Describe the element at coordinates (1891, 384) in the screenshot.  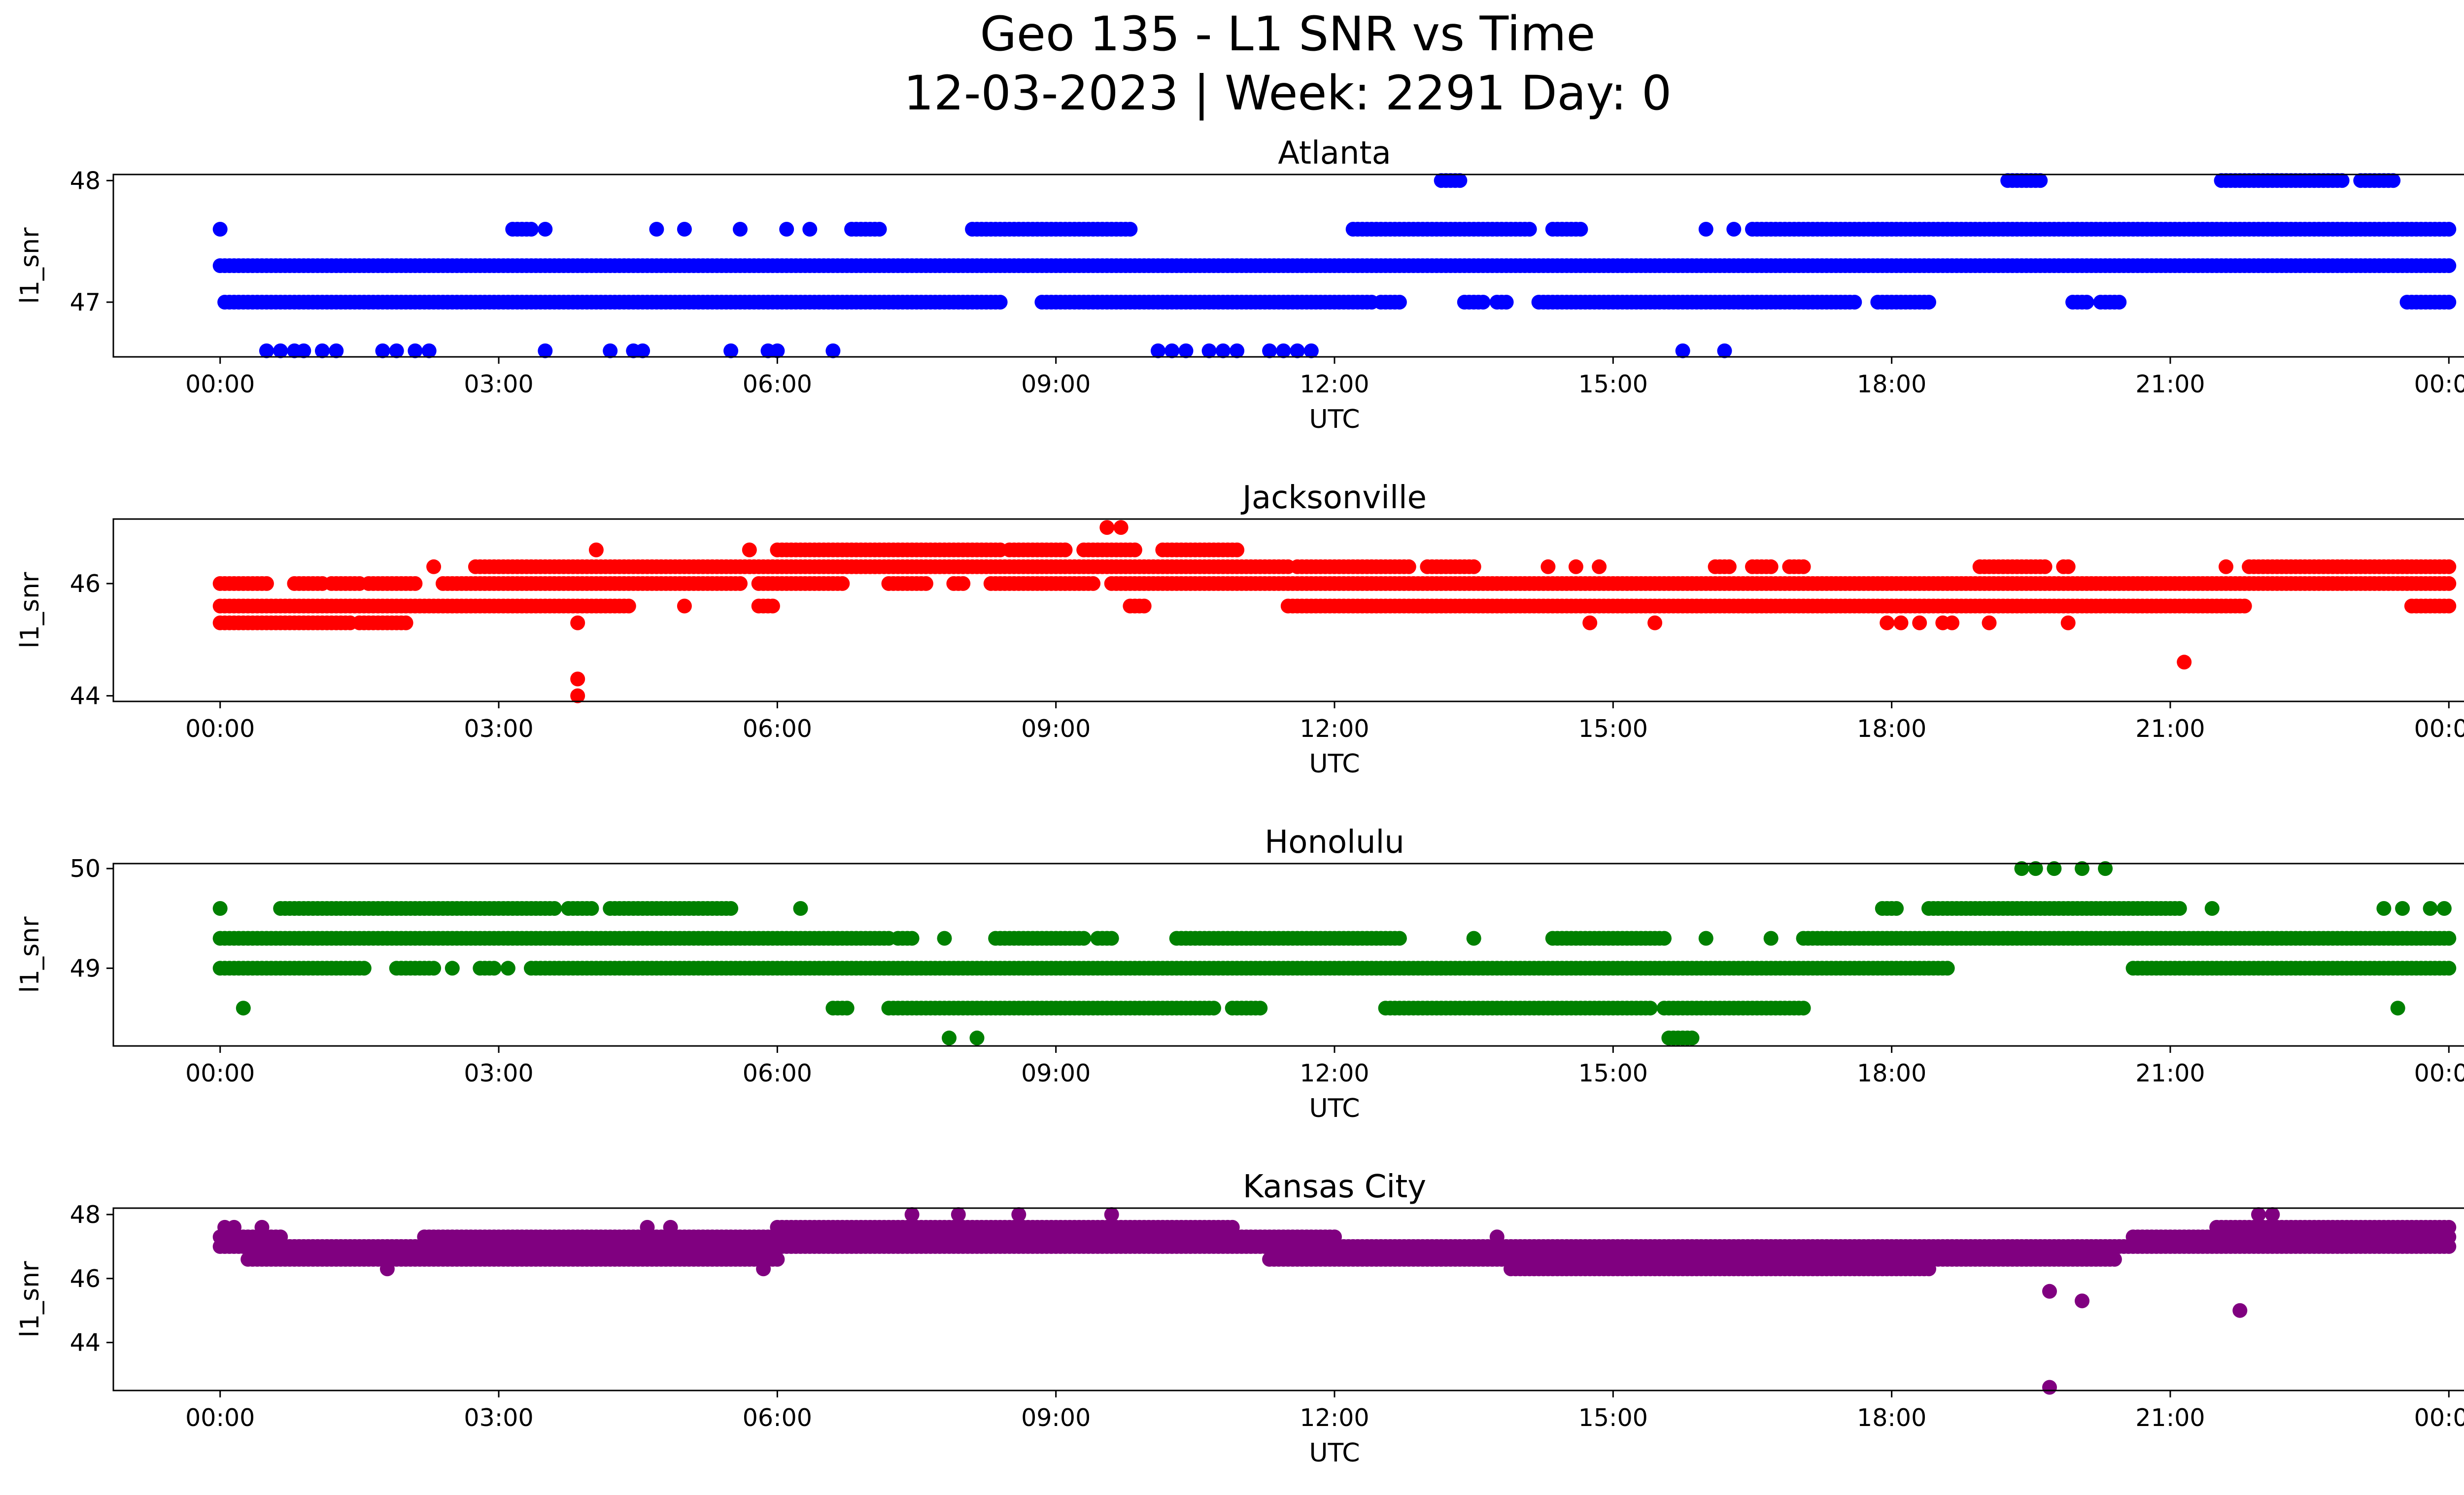
I see `x-tick-label: 18:00` at that location.